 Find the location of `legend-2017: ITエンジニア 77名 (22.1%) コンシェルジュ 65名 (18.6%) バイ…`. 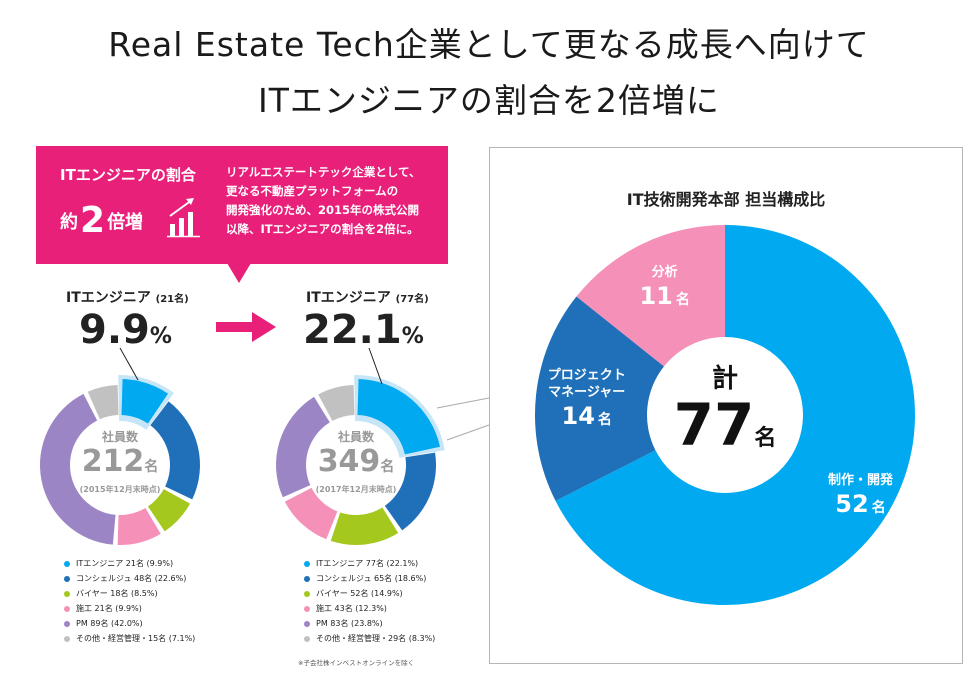

legend-2017: ITエンジニア 77名 (22.1%) コンシェルジュ 65名 (18.6%) バイ… is located at coordinates (369, 601).